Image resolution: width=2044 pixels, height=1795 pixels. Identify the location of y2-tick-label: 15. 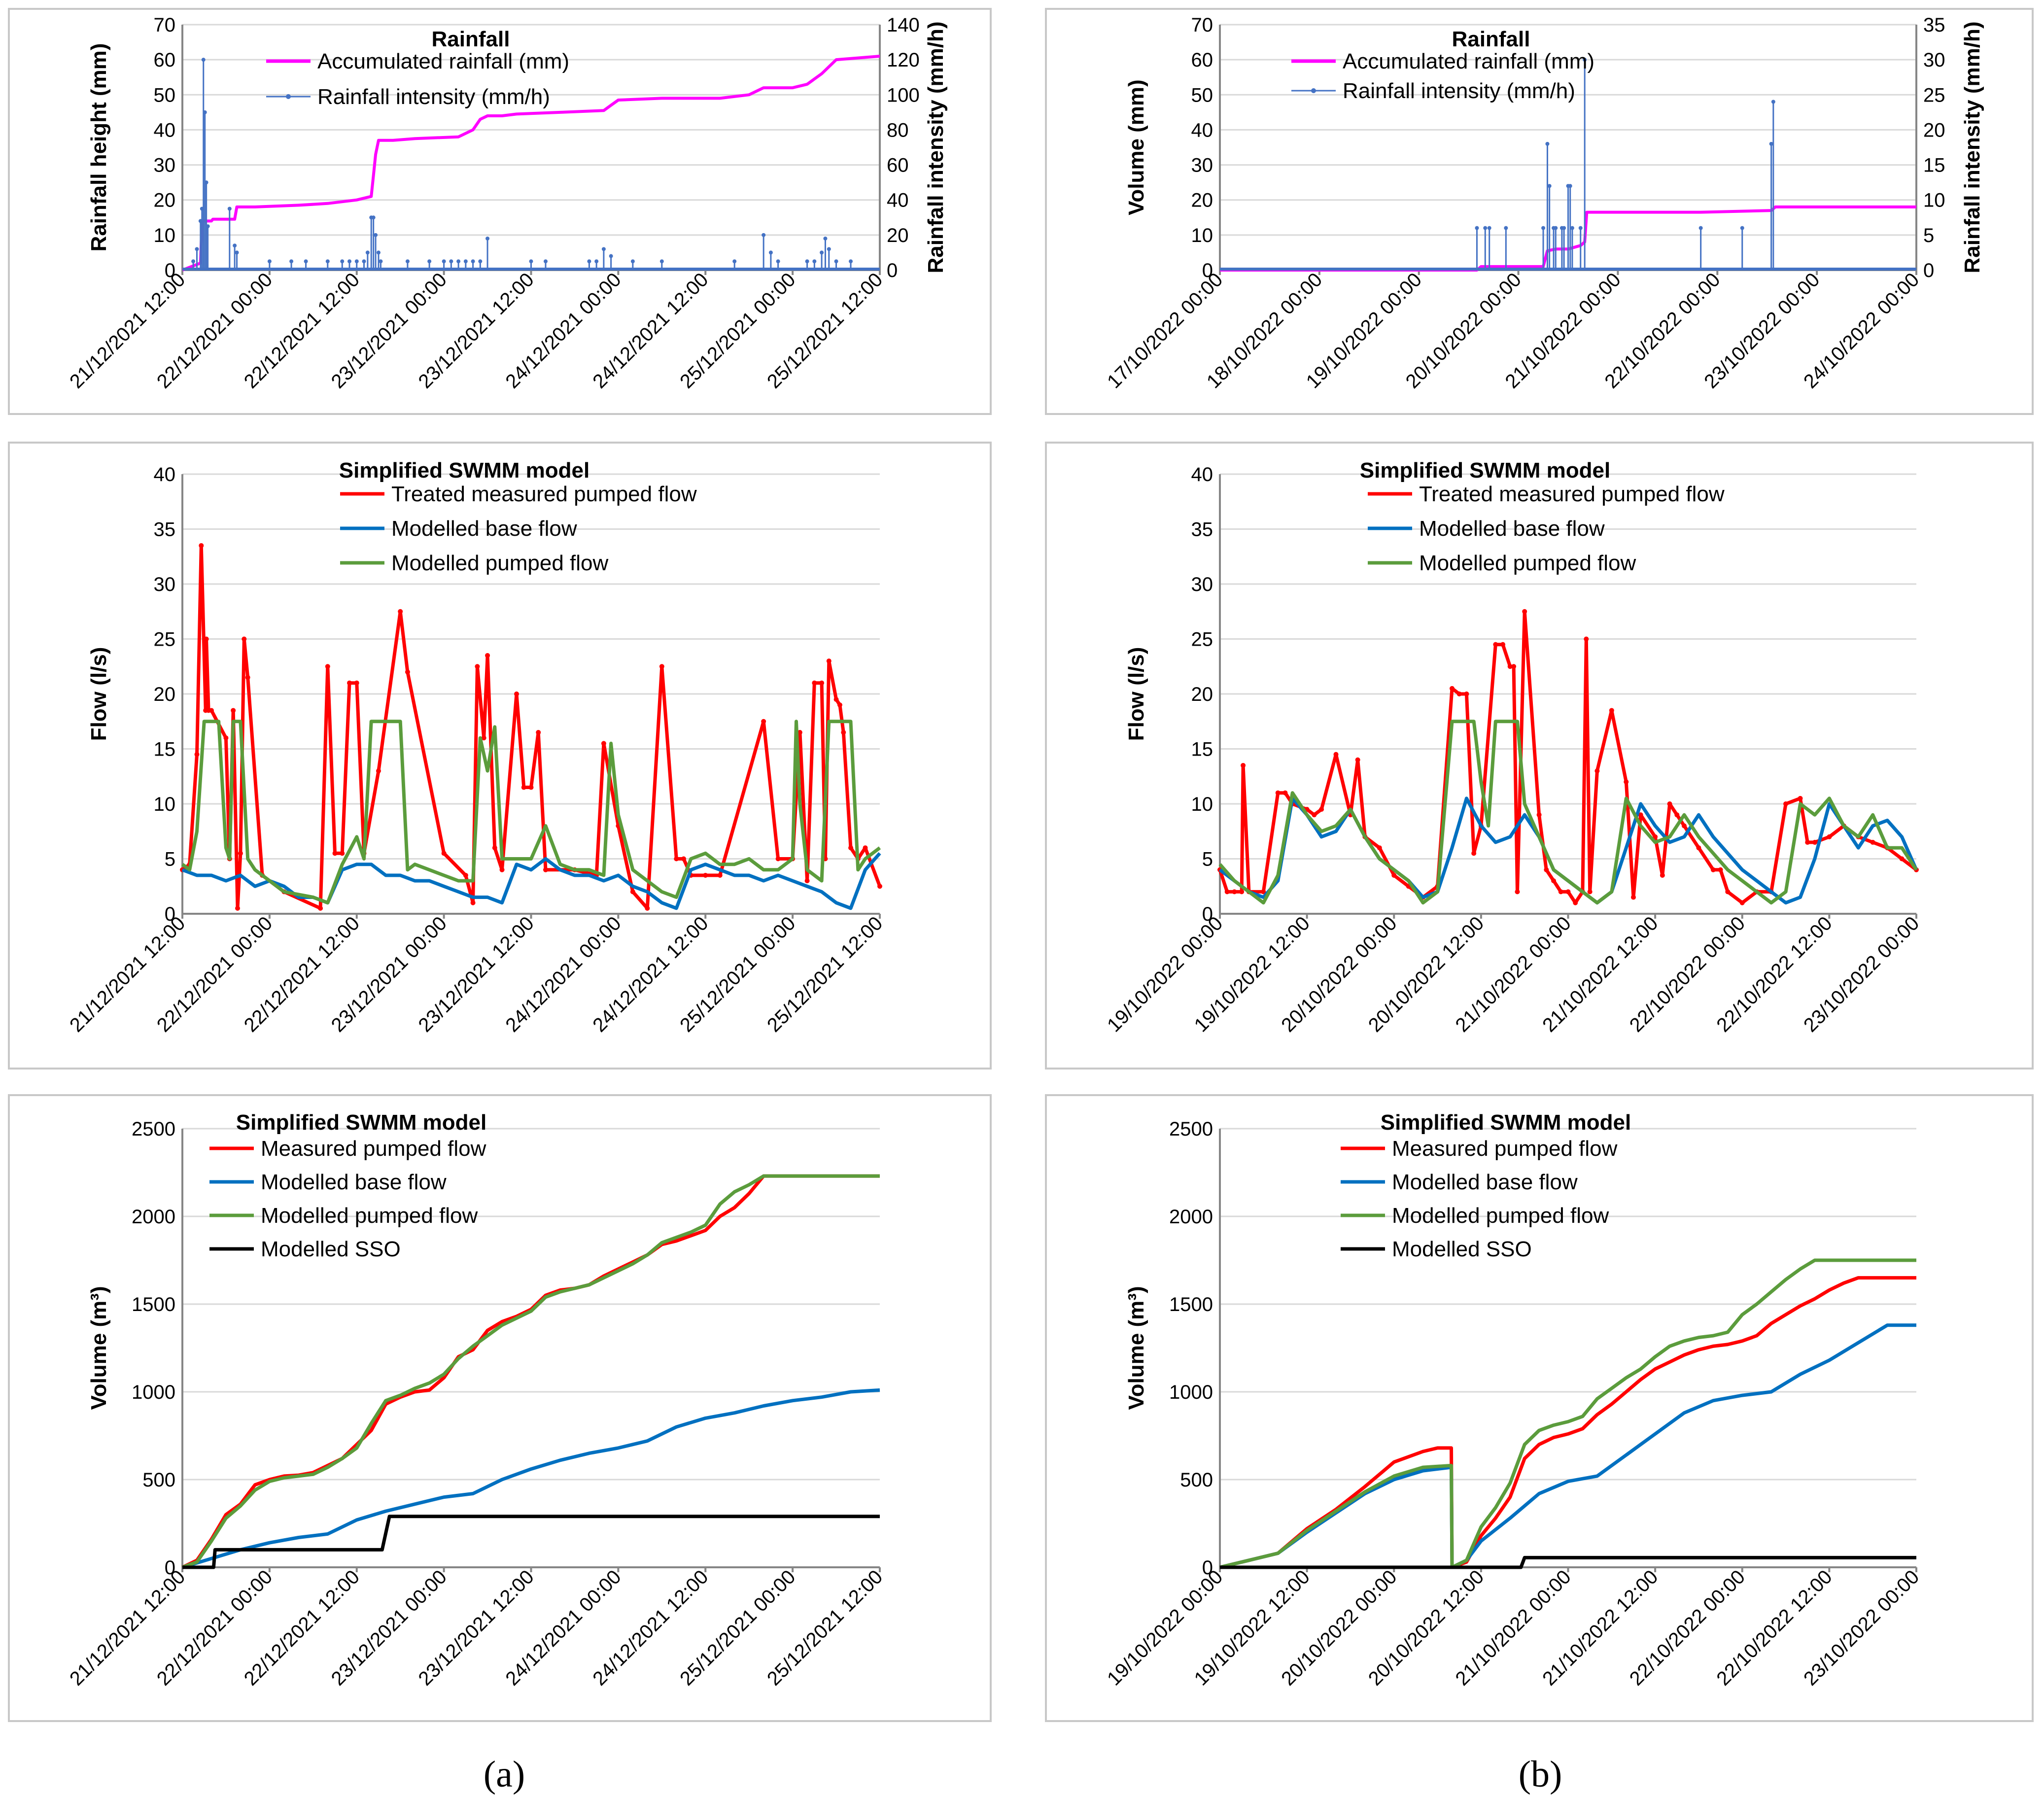
(1934, 165).